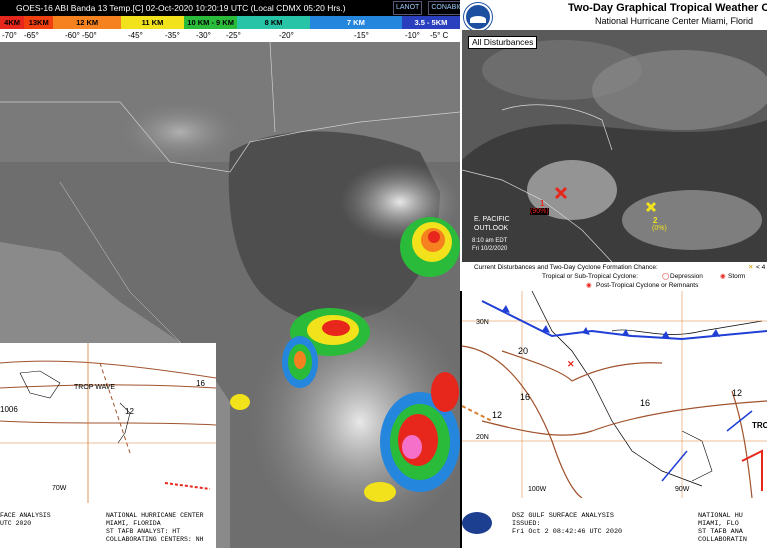 The image size is (767, 548). I want to click on temp-tick: -30°, so click(203, 35).